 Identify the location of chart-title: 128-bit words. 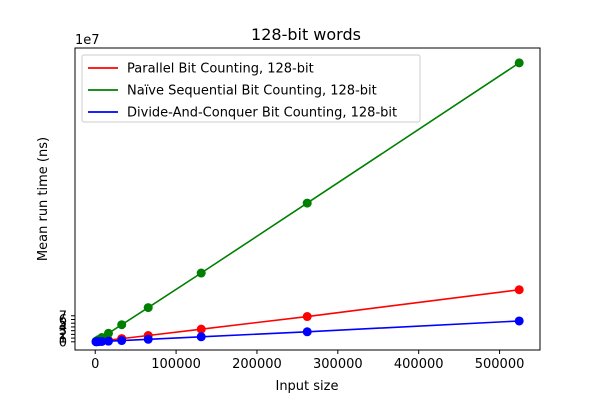
(306, 34).